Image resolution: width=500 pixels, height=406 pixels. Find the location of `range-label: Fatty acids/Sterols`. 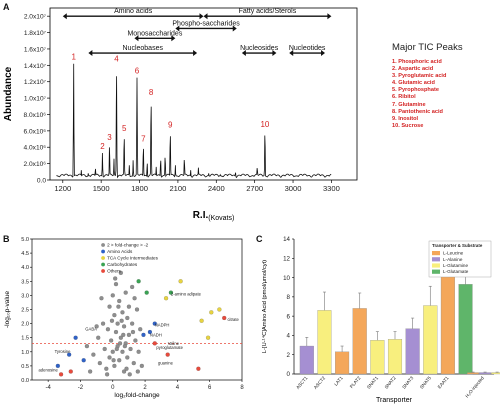

range-label: Fatty acids/Sterols is located at coordinates (268, 11).